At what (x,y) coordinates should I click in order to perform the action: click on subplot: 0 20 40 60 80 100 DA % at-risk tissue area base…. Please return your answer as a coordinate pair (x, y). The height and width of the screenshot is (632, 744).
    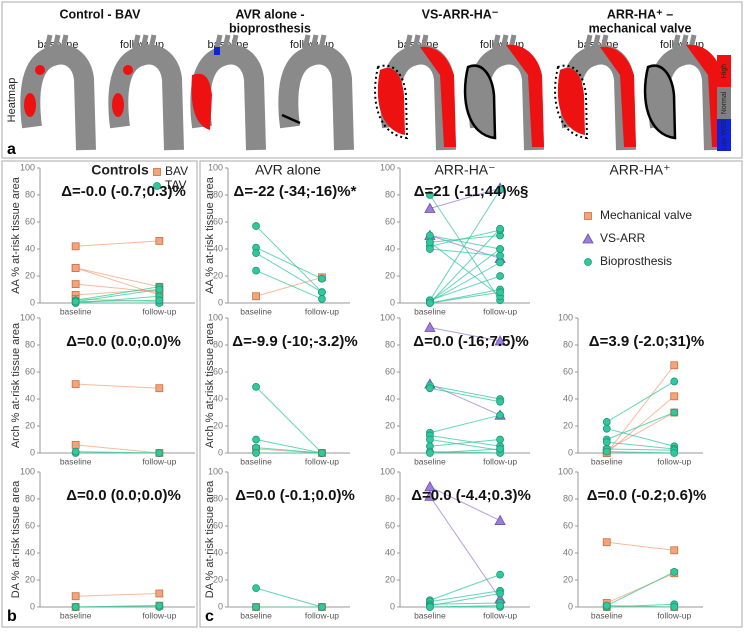
    Looking at the image, I should click on (102, 543).